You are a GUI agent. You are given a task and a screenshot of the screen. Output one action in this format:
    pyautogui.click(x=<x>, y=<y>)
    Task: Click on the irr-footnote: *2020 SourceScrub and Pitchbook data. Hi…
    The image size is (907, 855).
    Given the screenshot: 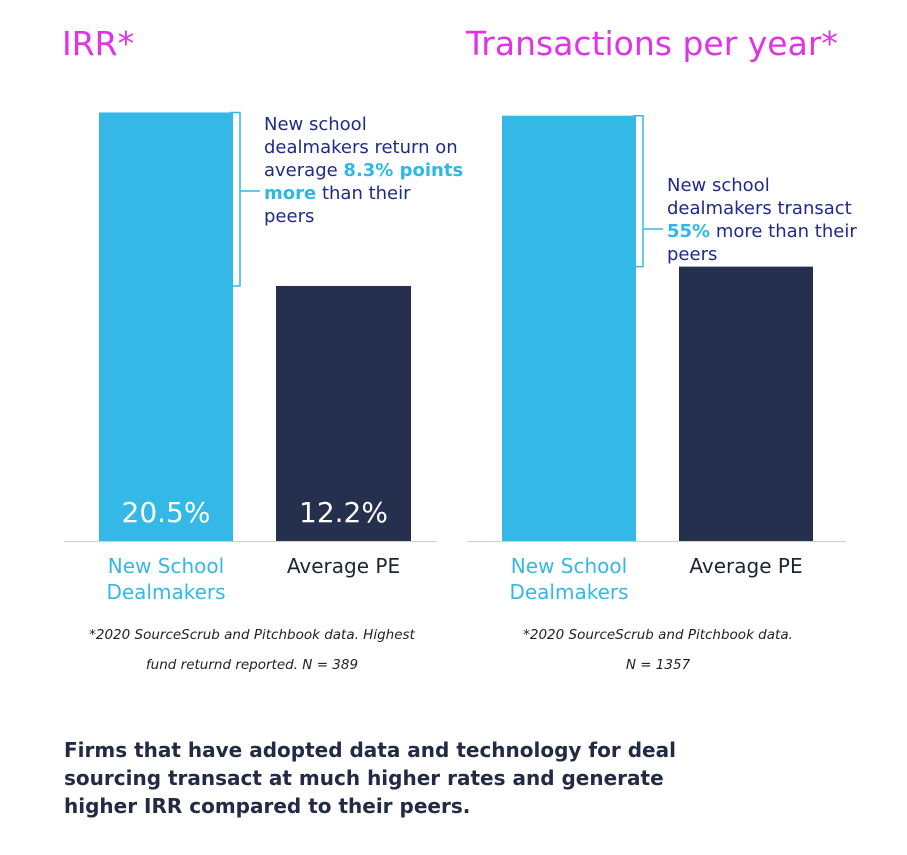 What is the action you would take?
    pyautogui.click(x=252, y=650)
    